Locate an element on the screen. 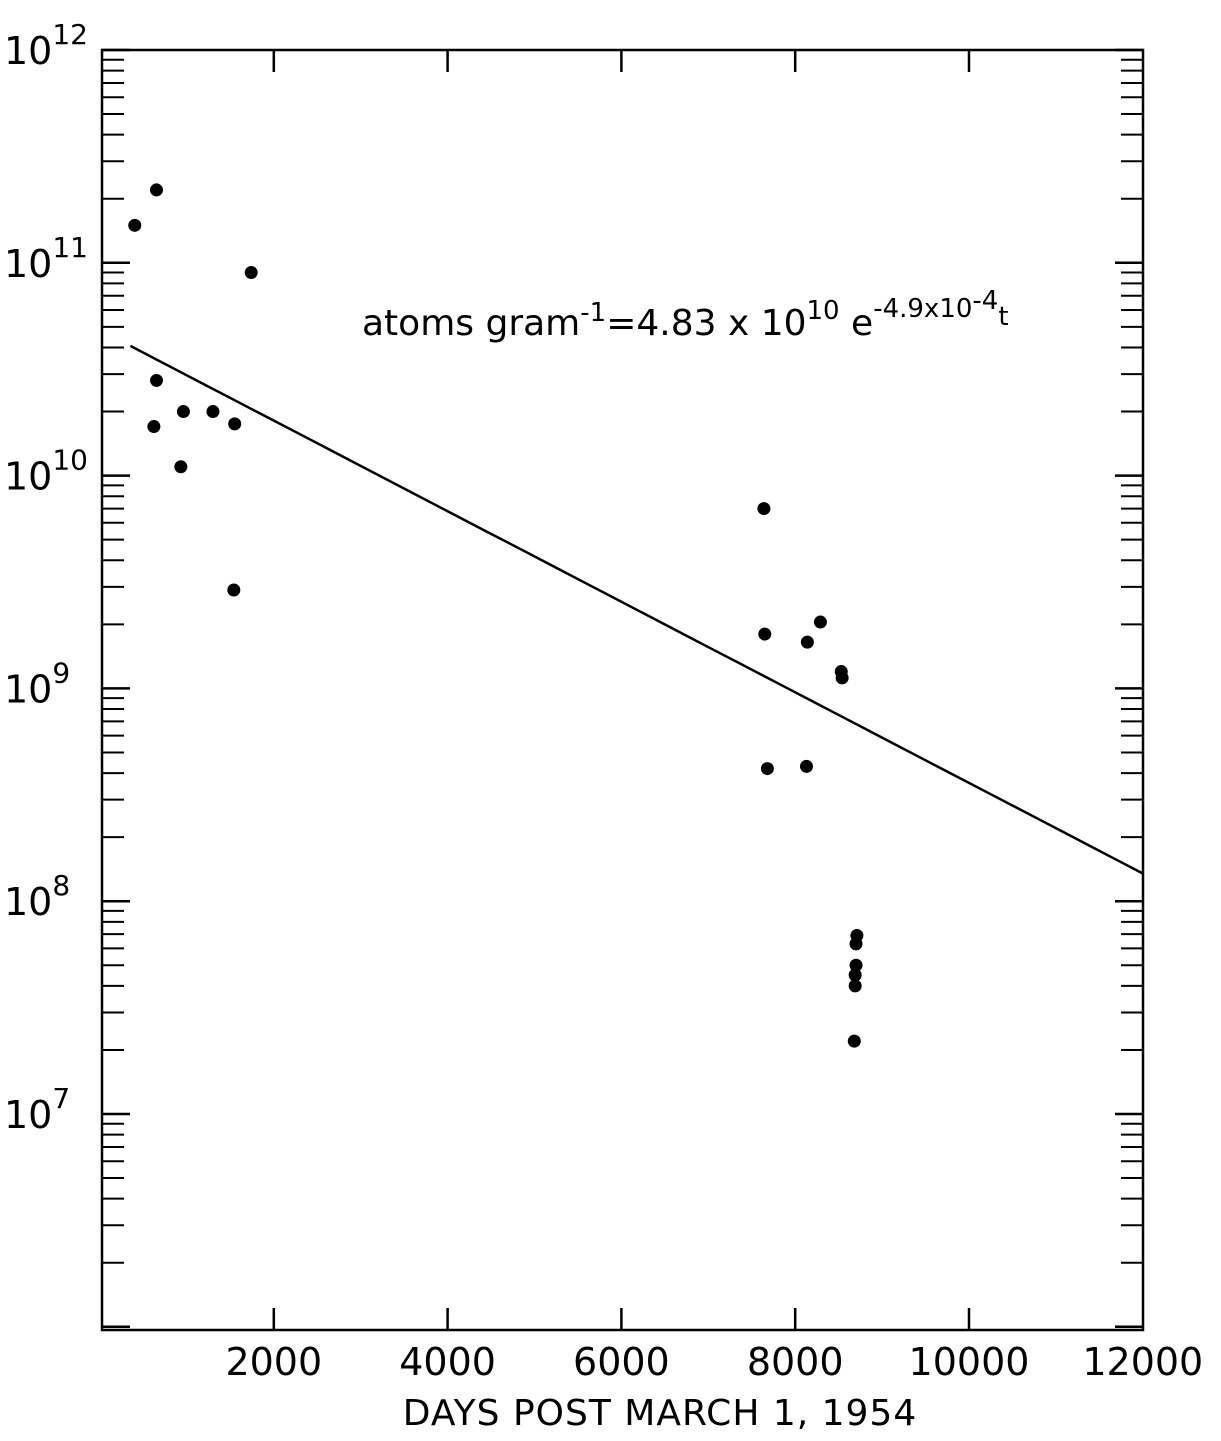 The width and height of the screenshot is (1221, 1441). y-tick-labels: 10⁷ 10⁸ 10⁹ 10¹⁰ 10¹¹ 10¹² is located at coordinates (46, 577).